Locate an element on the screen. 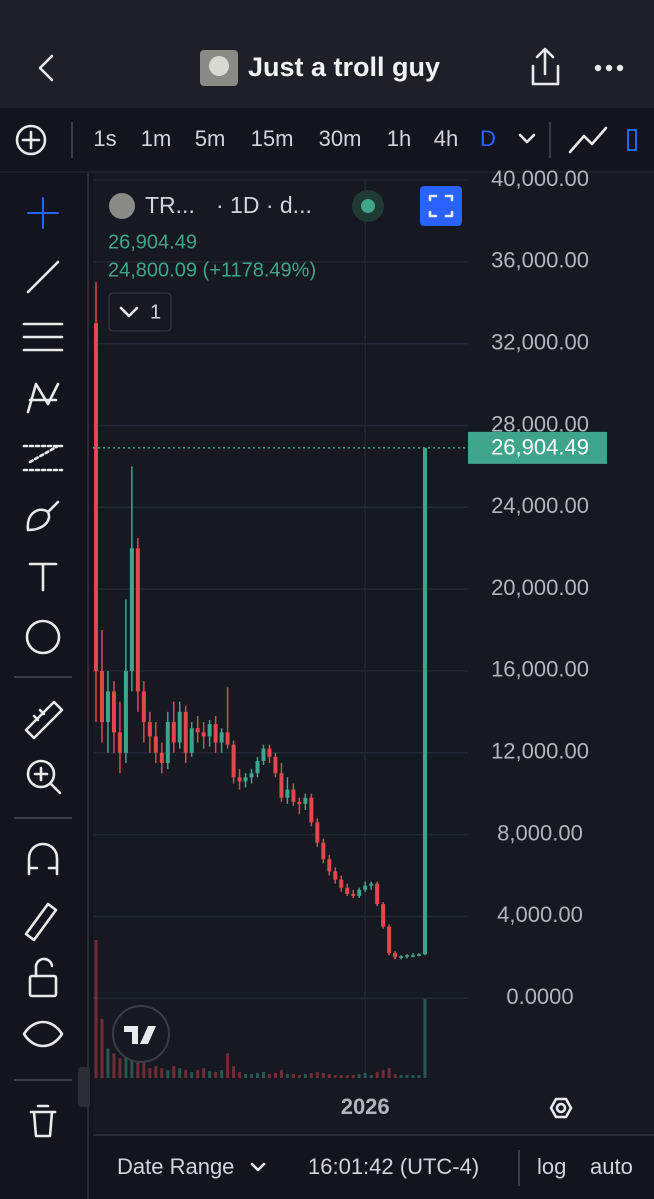 This screenshot has height=1199, width=654. header-title: Just a troll guy is located at coordinates (344, 67).